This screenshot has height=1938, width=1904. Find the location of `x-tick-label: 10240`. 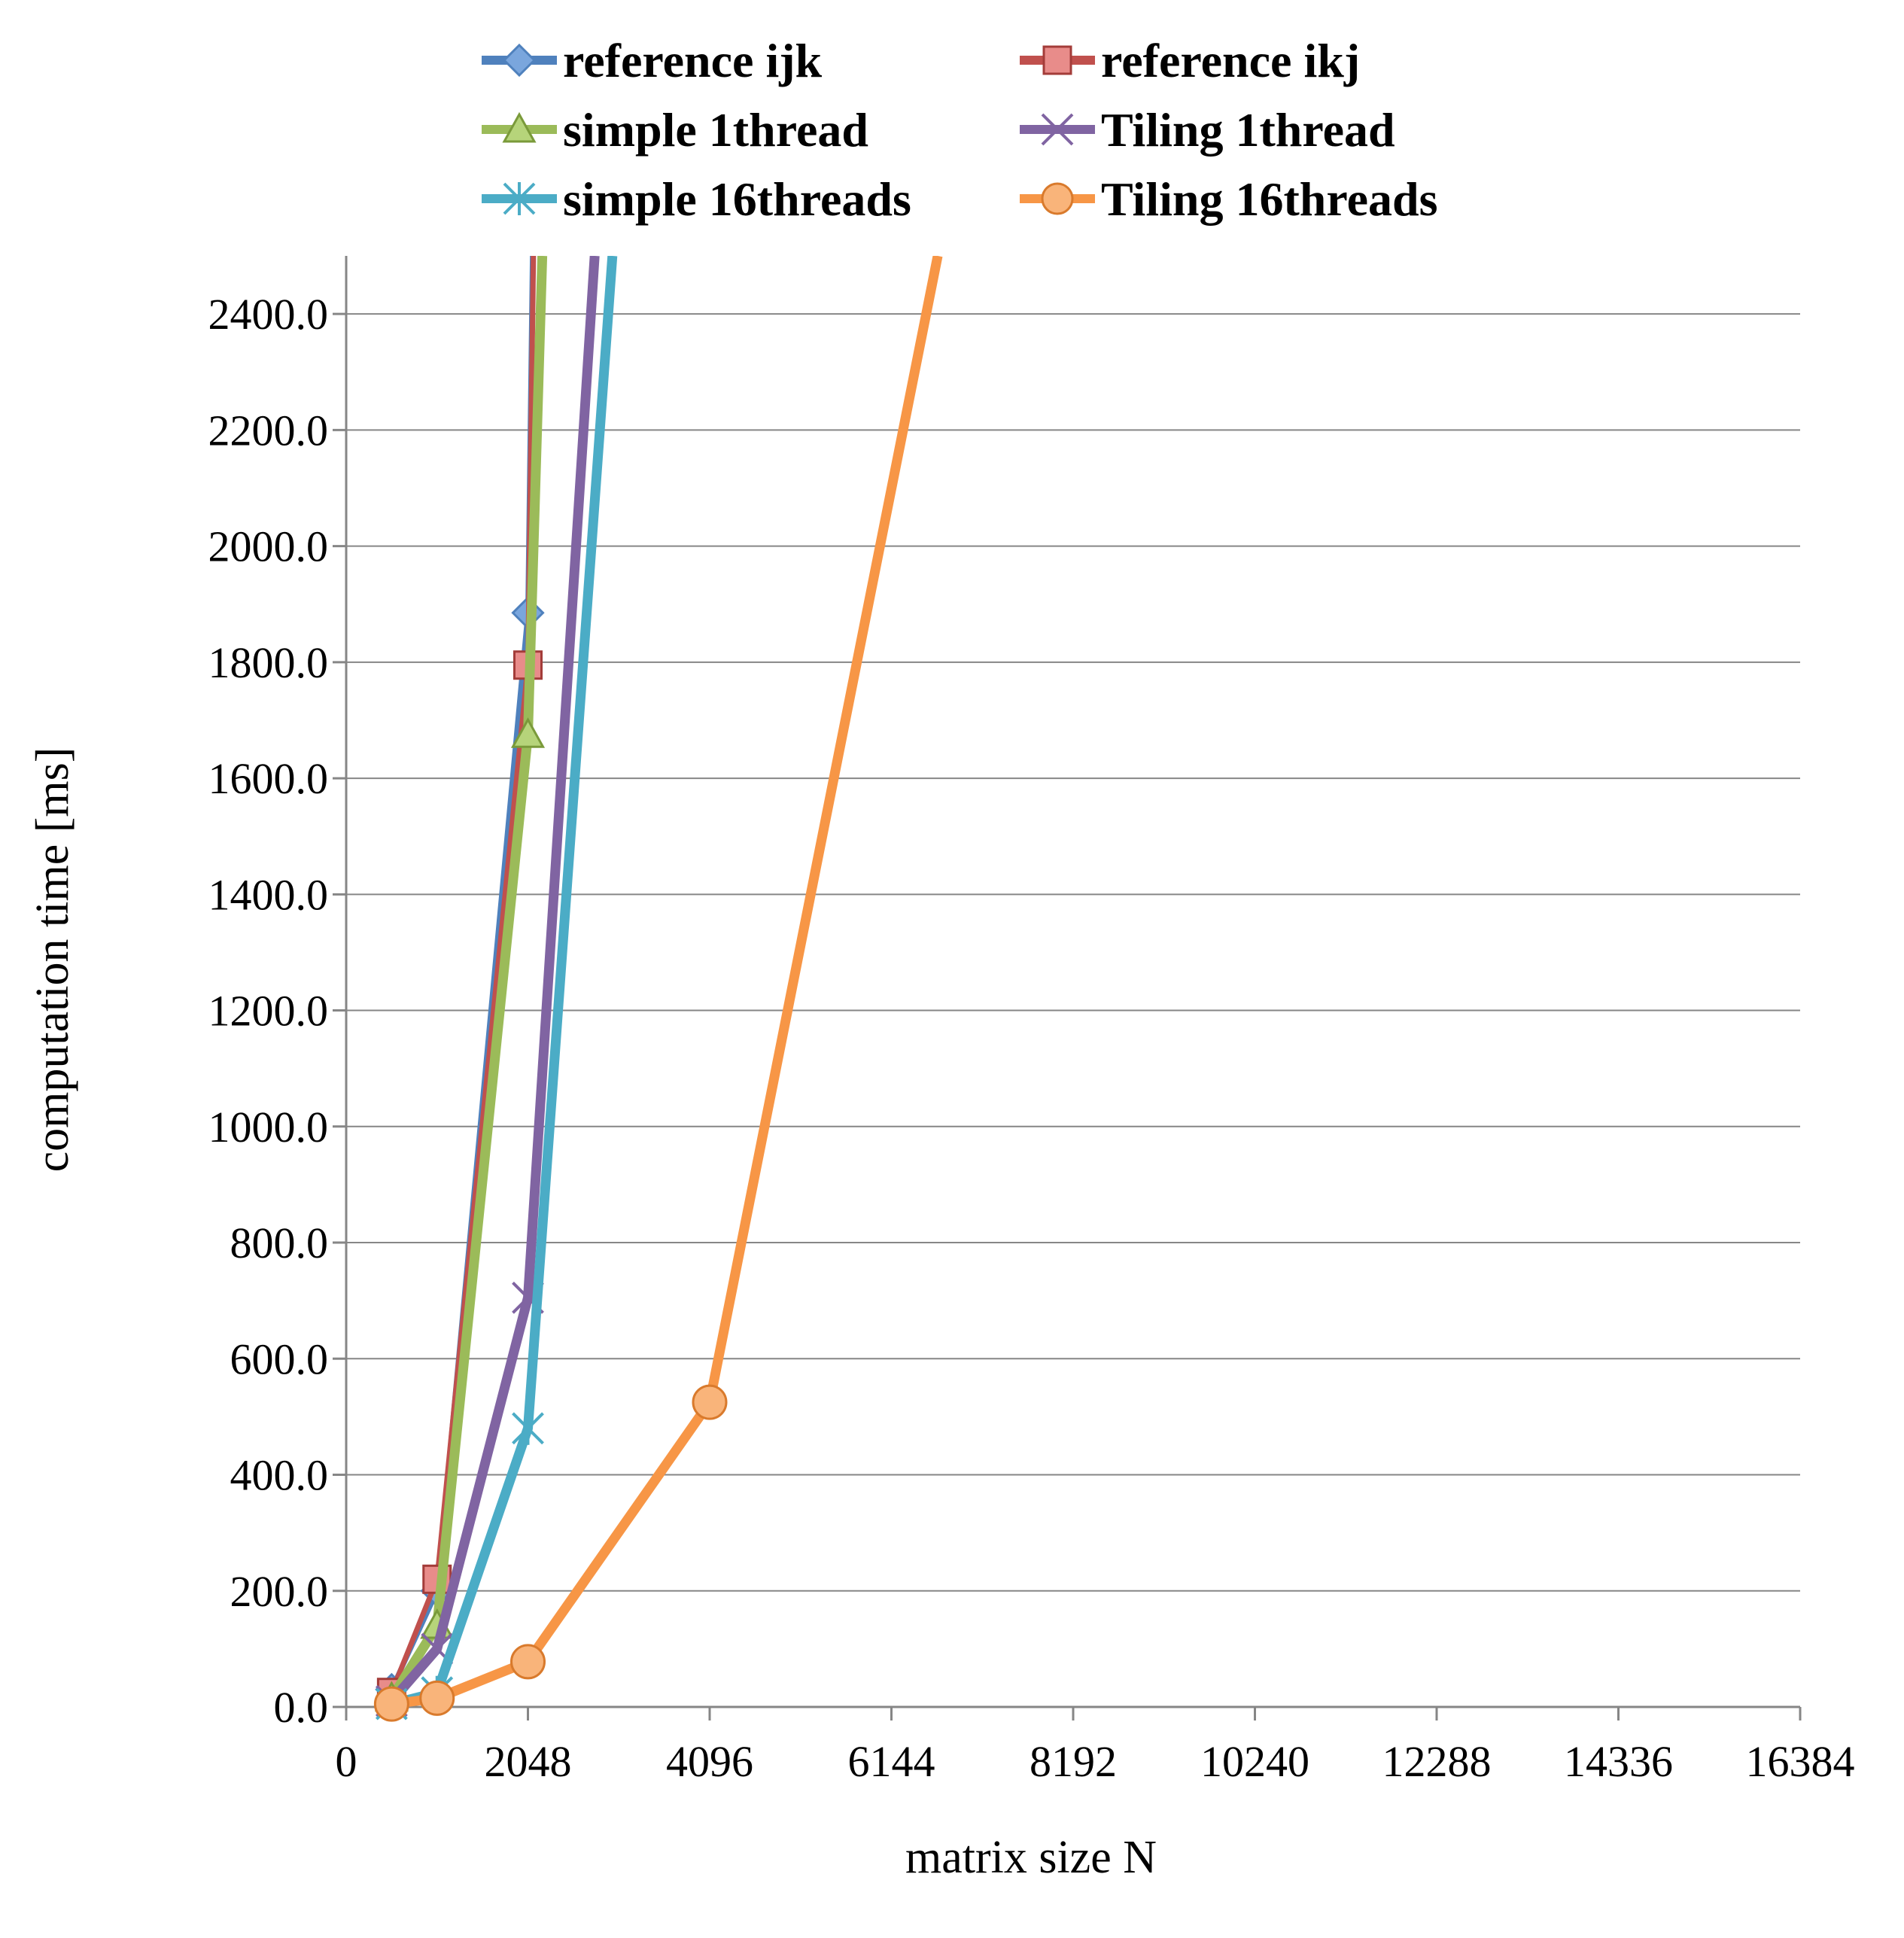

x-tick-label: 10240 is located at coordinates (1254, 1762).